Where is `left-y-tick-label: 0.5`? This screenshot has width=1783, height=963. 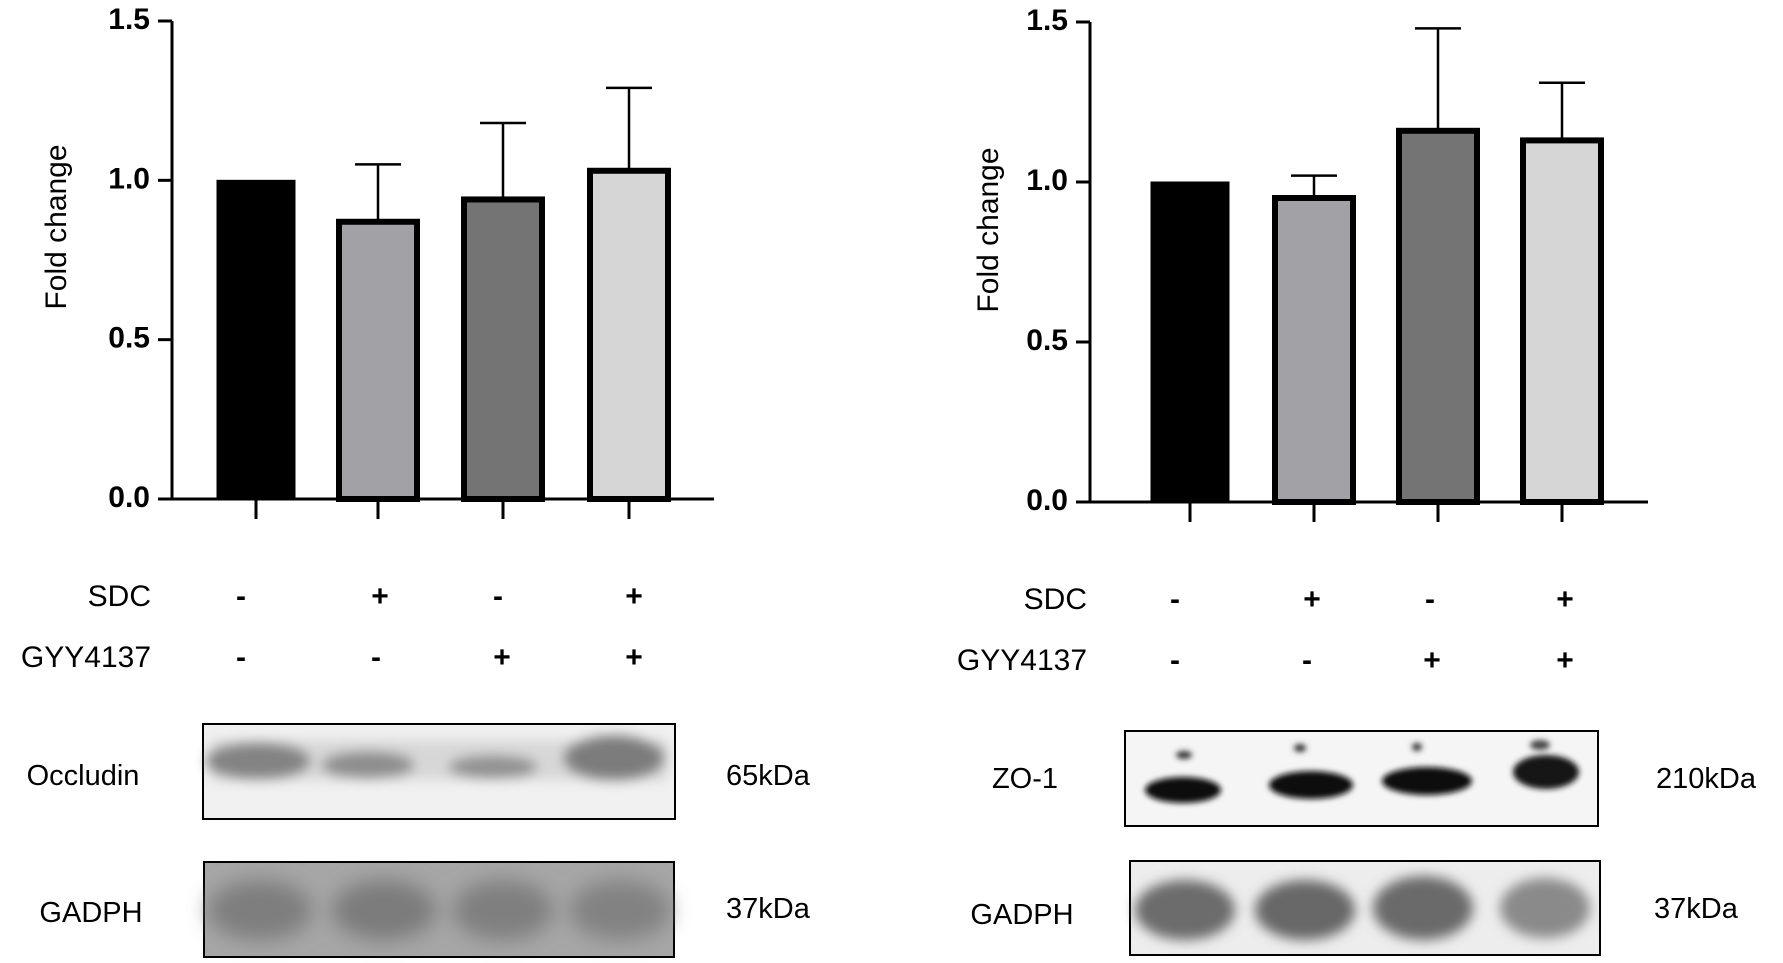
left-y-tick-label: 0.5 is located at coordinates (129, 338).